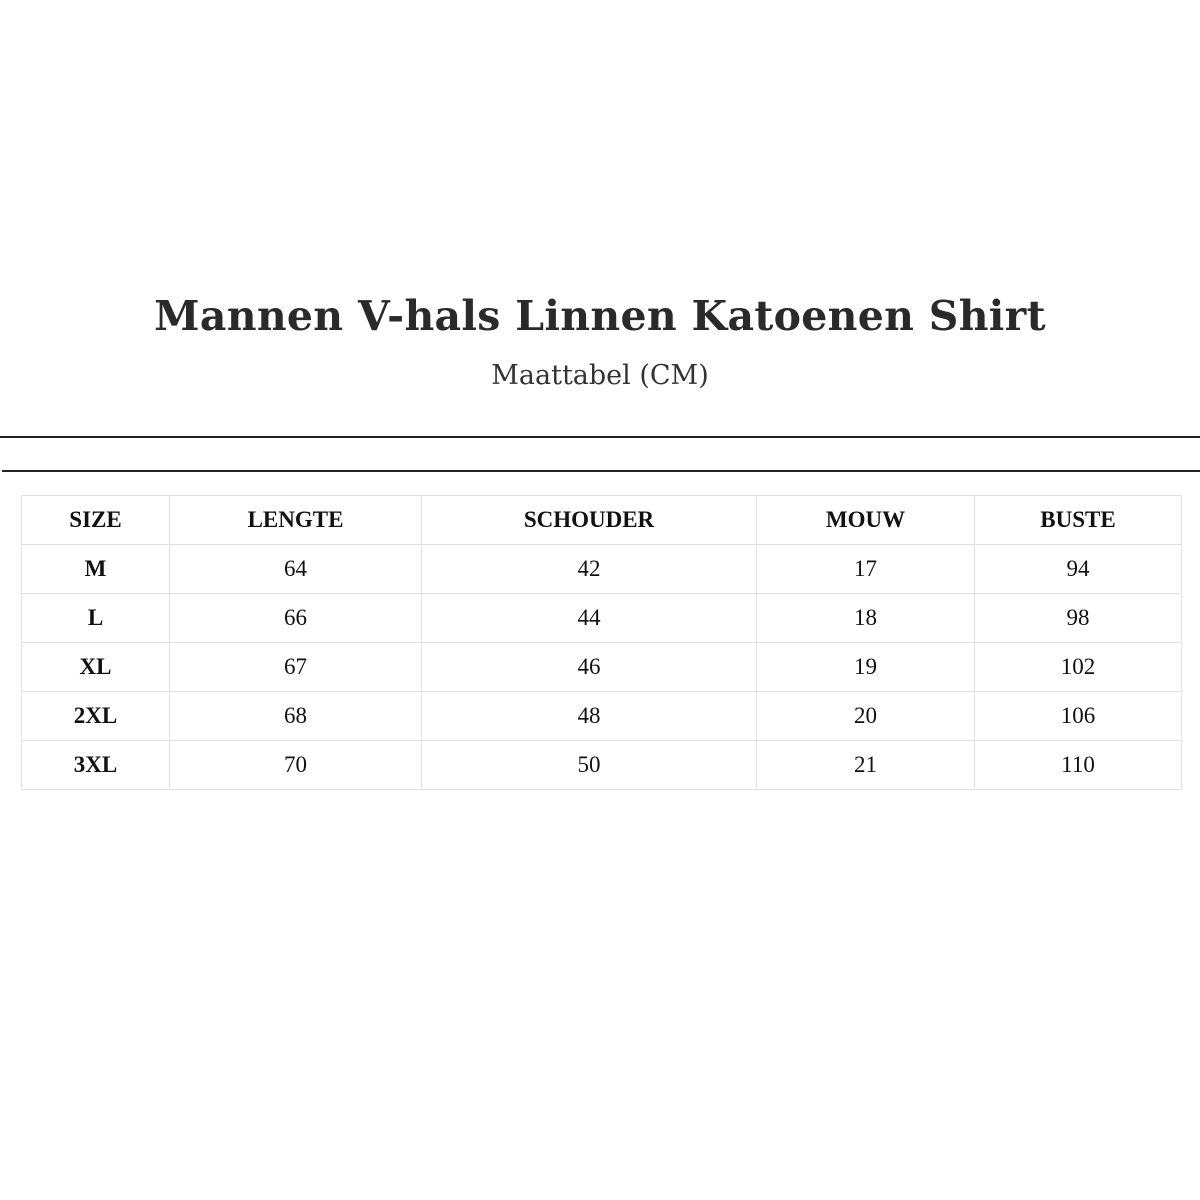 Image resolution: width=1200 pixels, height=1200 pixels. What do you see at coordinates (589, 520) in the screenshot?
I see `column-header: SCHOUDER` at bounding box center [589, 520].